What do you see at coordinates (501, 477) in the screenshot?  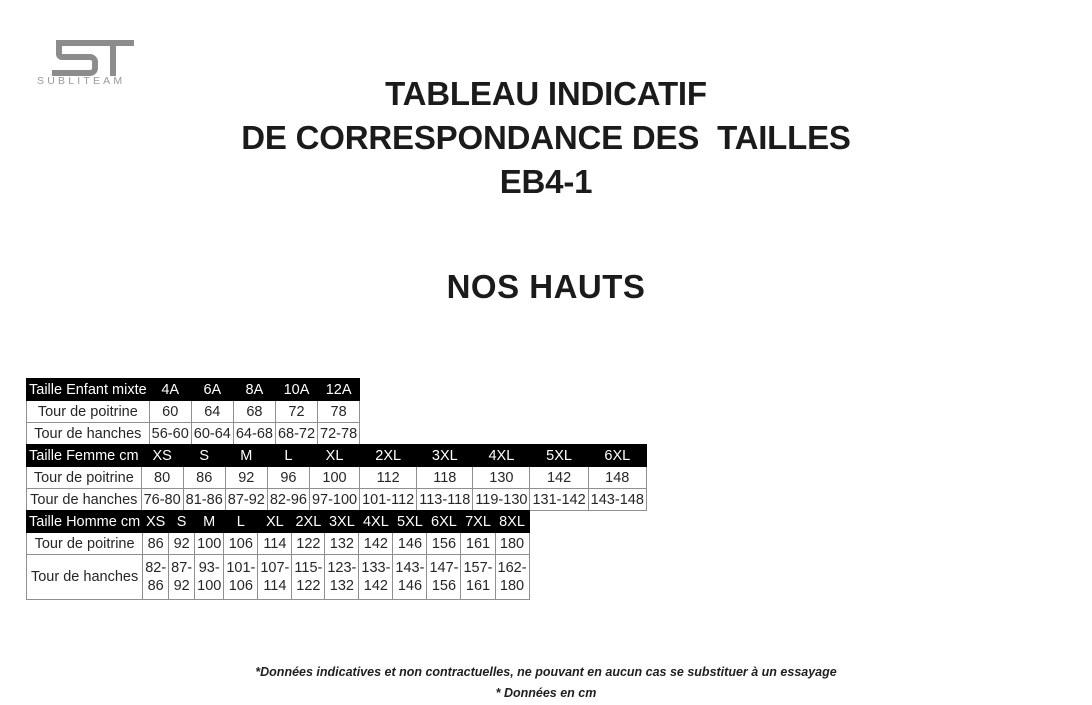 I see `table-cell: 130` at bounding box center [501, 477].